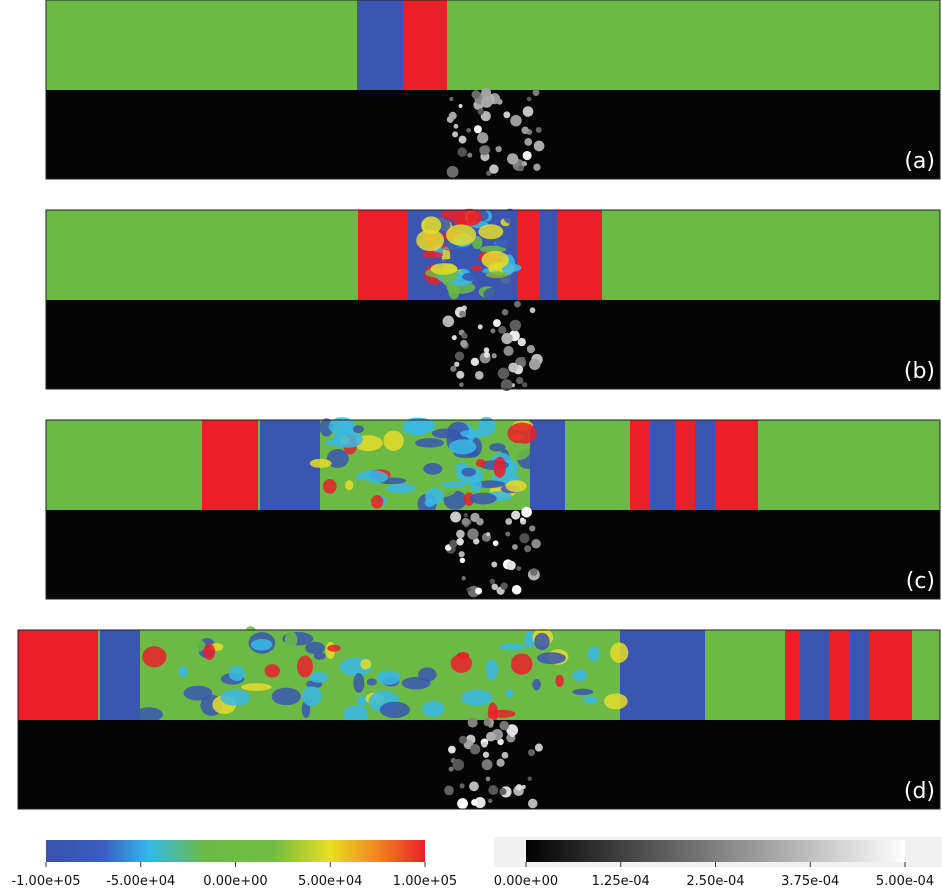 The height and width of the screenshot is (895, 942). Describe the element at coordinates (919, 371) in the screenshot. I see `panel-label: (b)` at that location.